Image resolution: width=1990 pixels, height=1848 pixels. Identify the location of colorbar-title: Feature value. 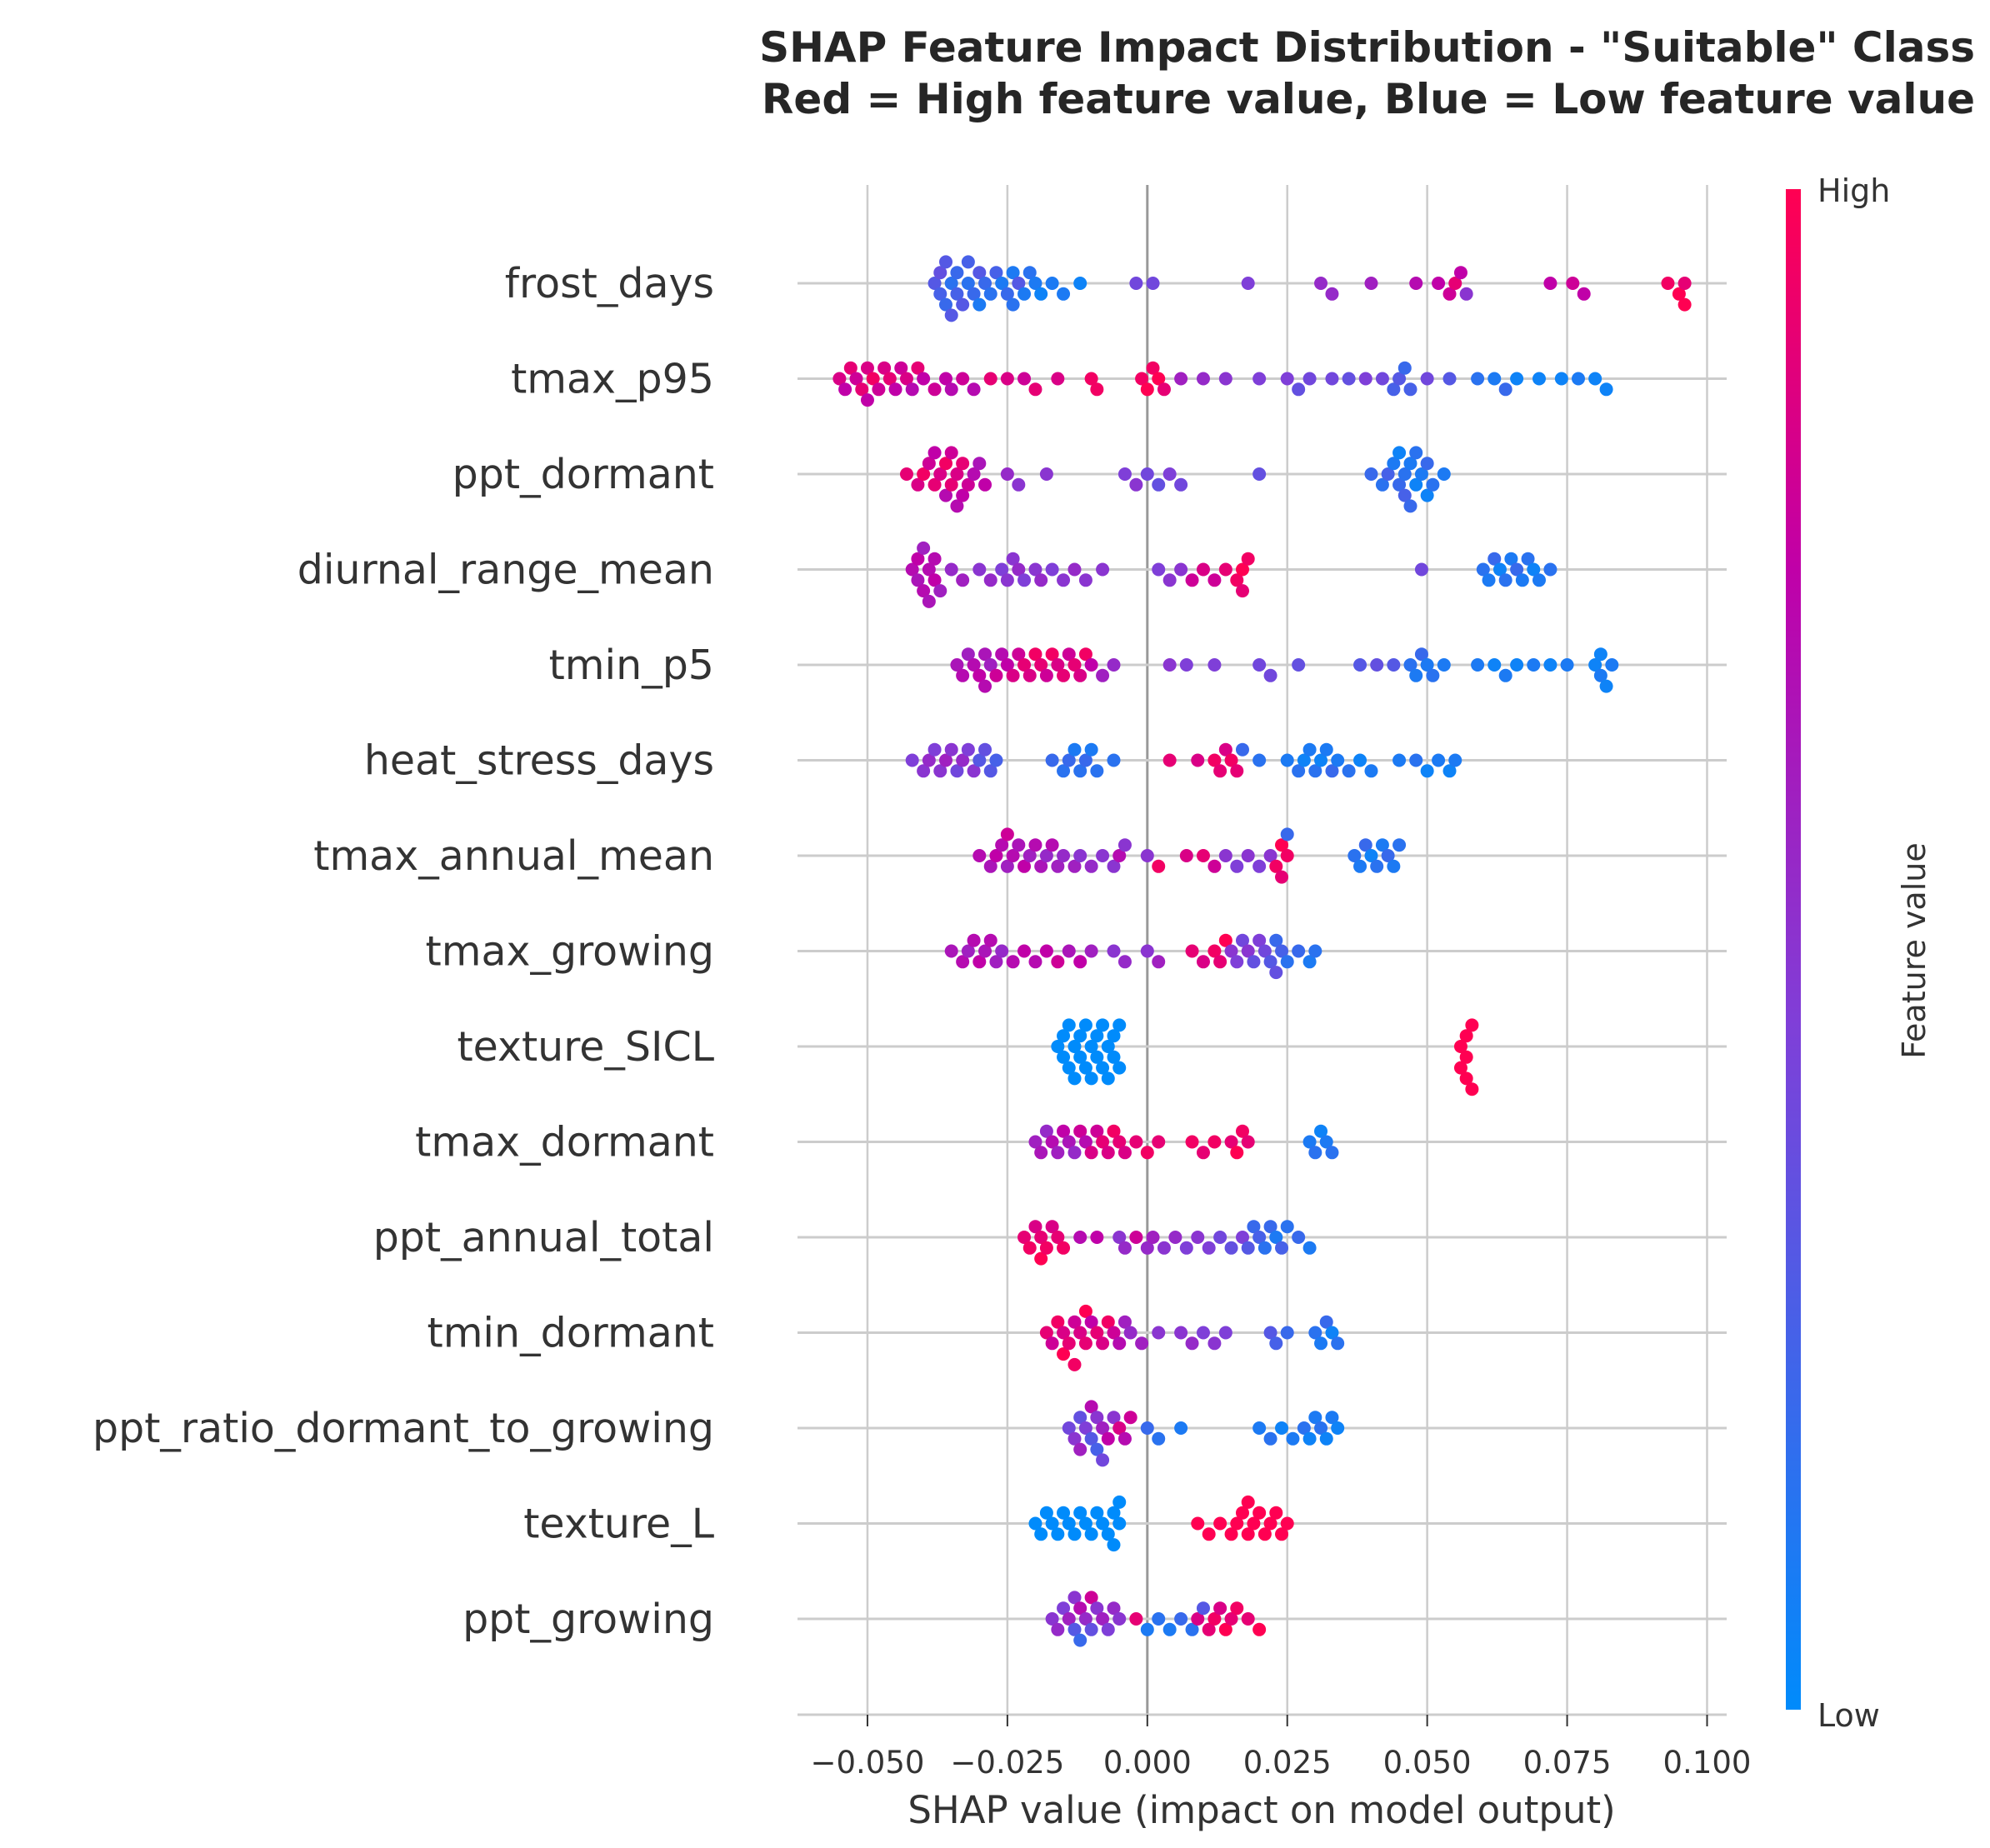
(1914, 950).